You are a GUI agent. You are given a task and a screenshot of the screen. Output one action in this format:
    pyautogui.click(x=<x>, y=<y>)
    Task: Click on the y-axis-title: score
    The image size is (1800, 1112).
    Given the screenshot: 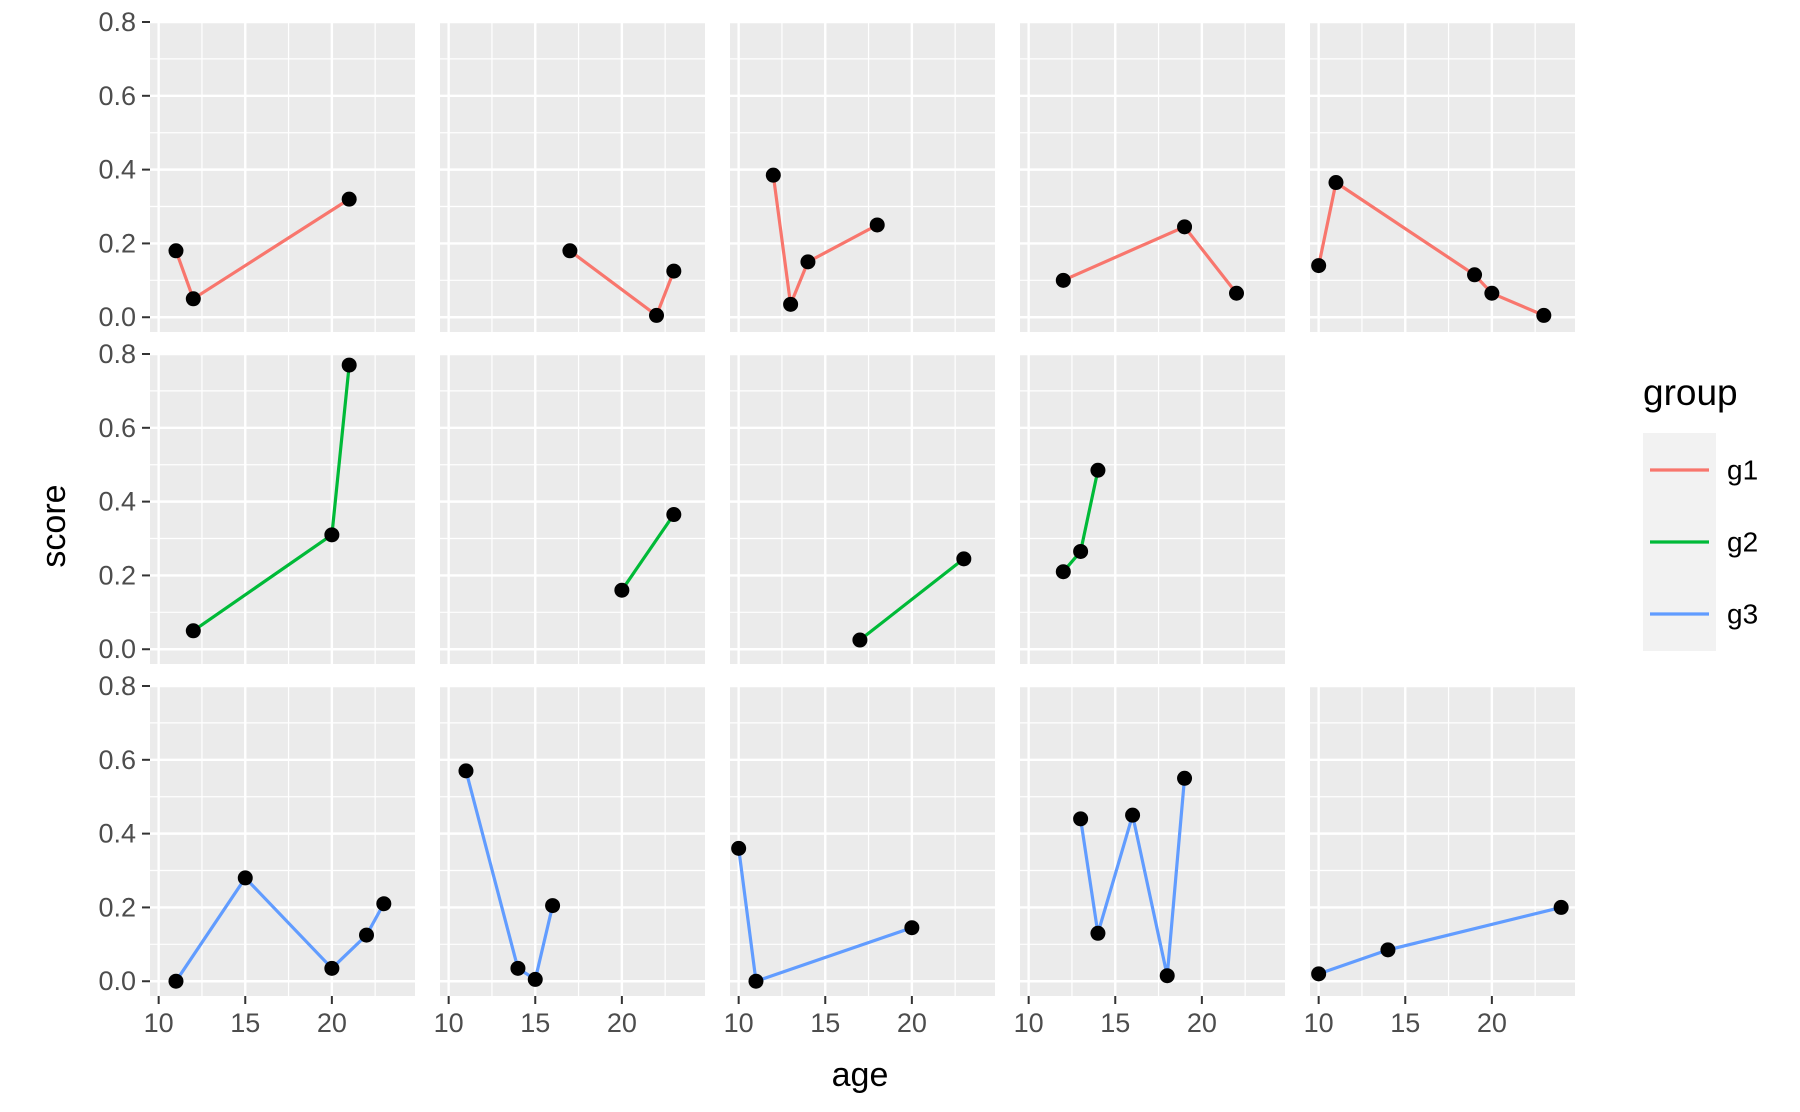 What is the action you would take?
    pyautogui.click(x=54, y=525)
    